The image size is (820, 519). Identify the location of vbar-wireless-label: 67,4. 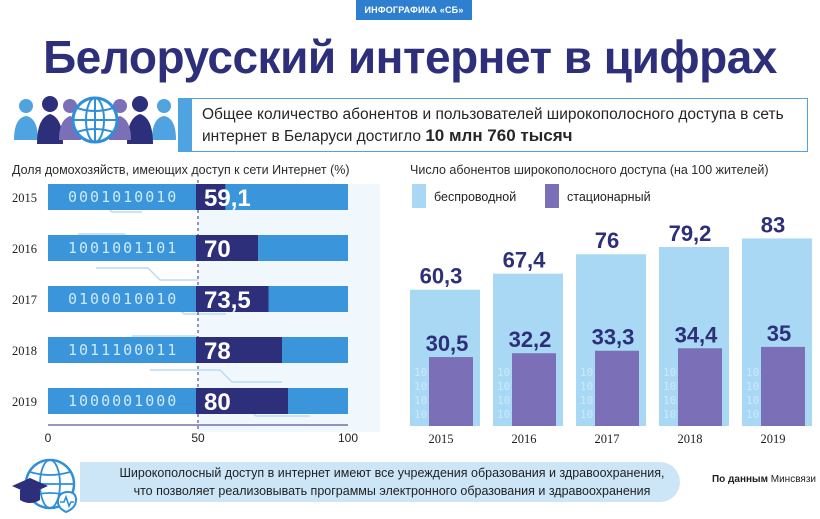
(525, 260).